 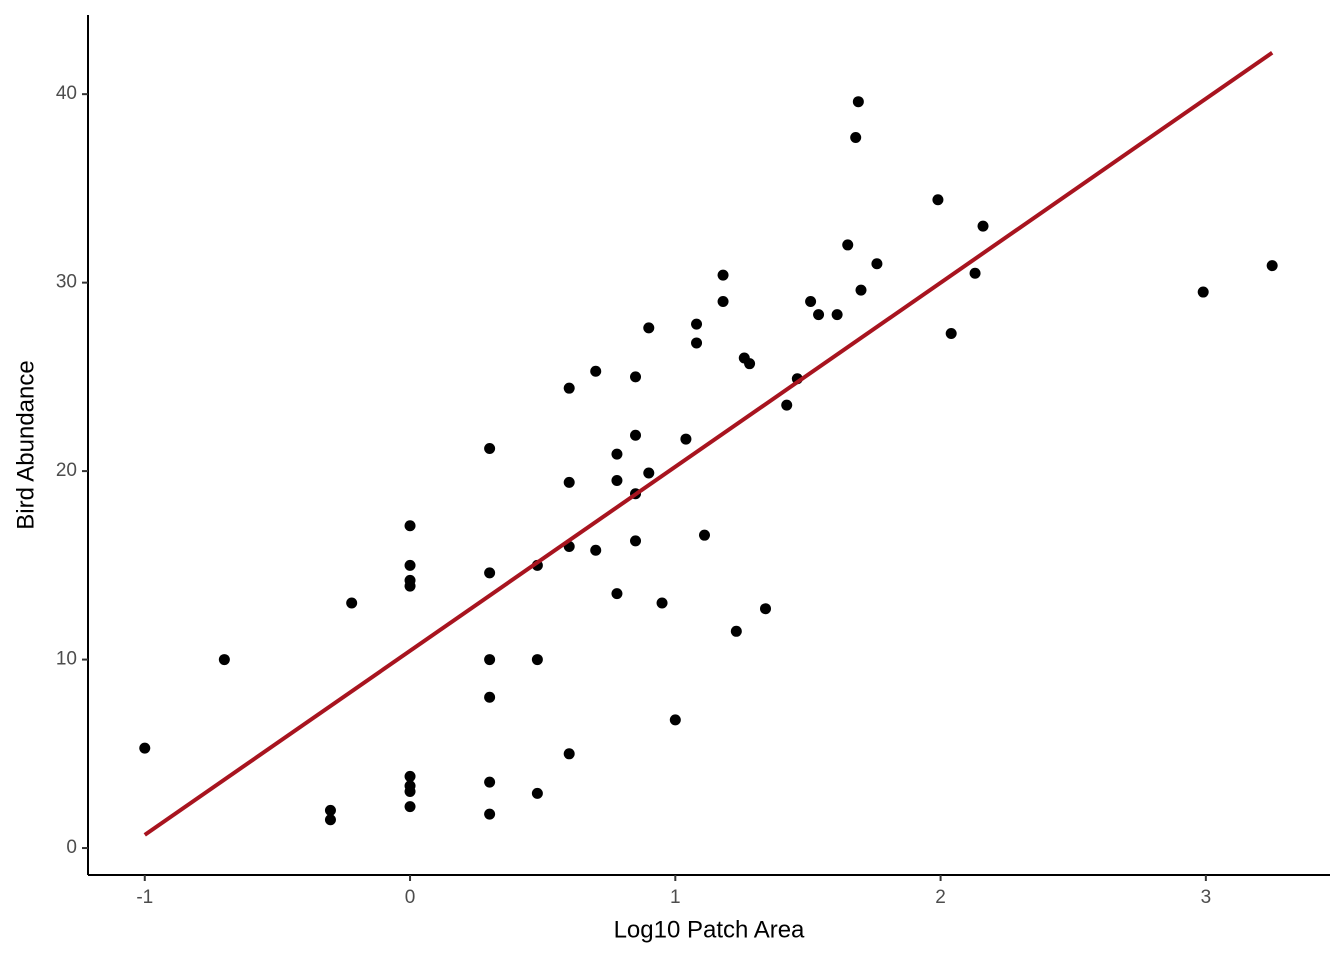 I want to click on y-tick-label: 20, so click(x=66, y=470).